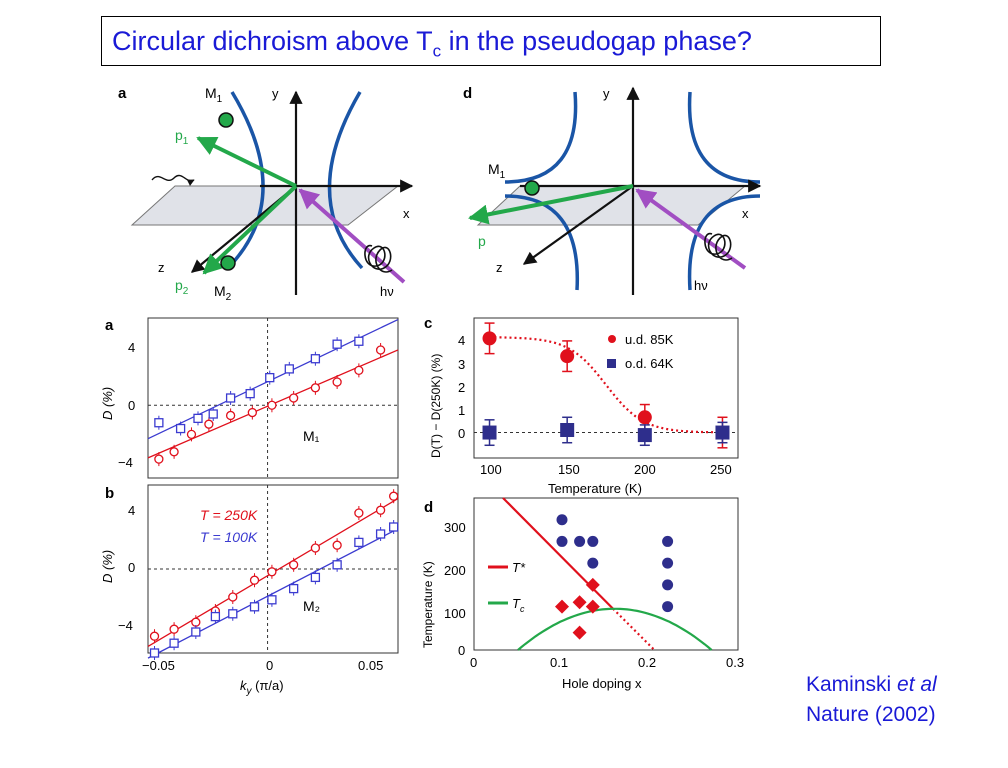 This screenshot has width=1008, height=768. Describe the element at coordinates (461, 387) in the screenshot. I see `chart-c-ytick-2: 2` at that location.